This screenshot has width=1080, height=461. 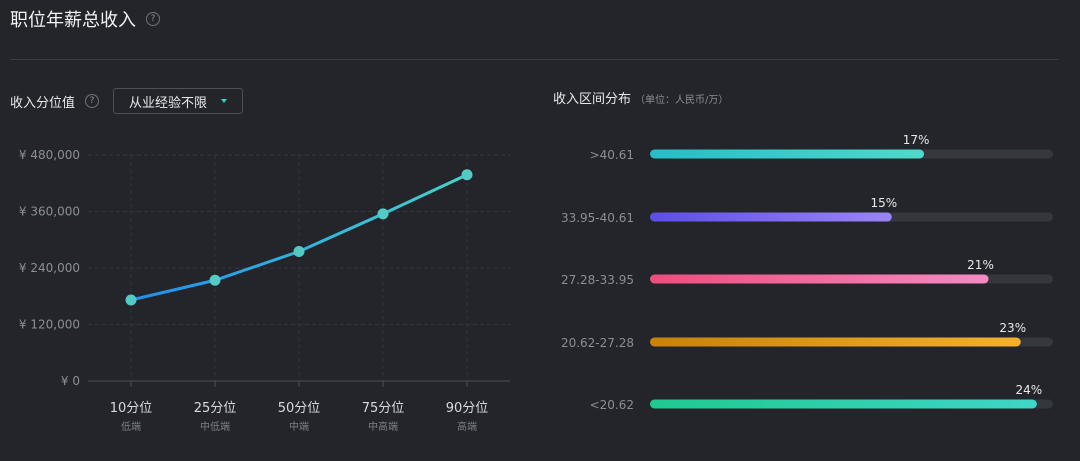 I want to click on x-category-sublabel: 中低端, so click(x=215, y=426).